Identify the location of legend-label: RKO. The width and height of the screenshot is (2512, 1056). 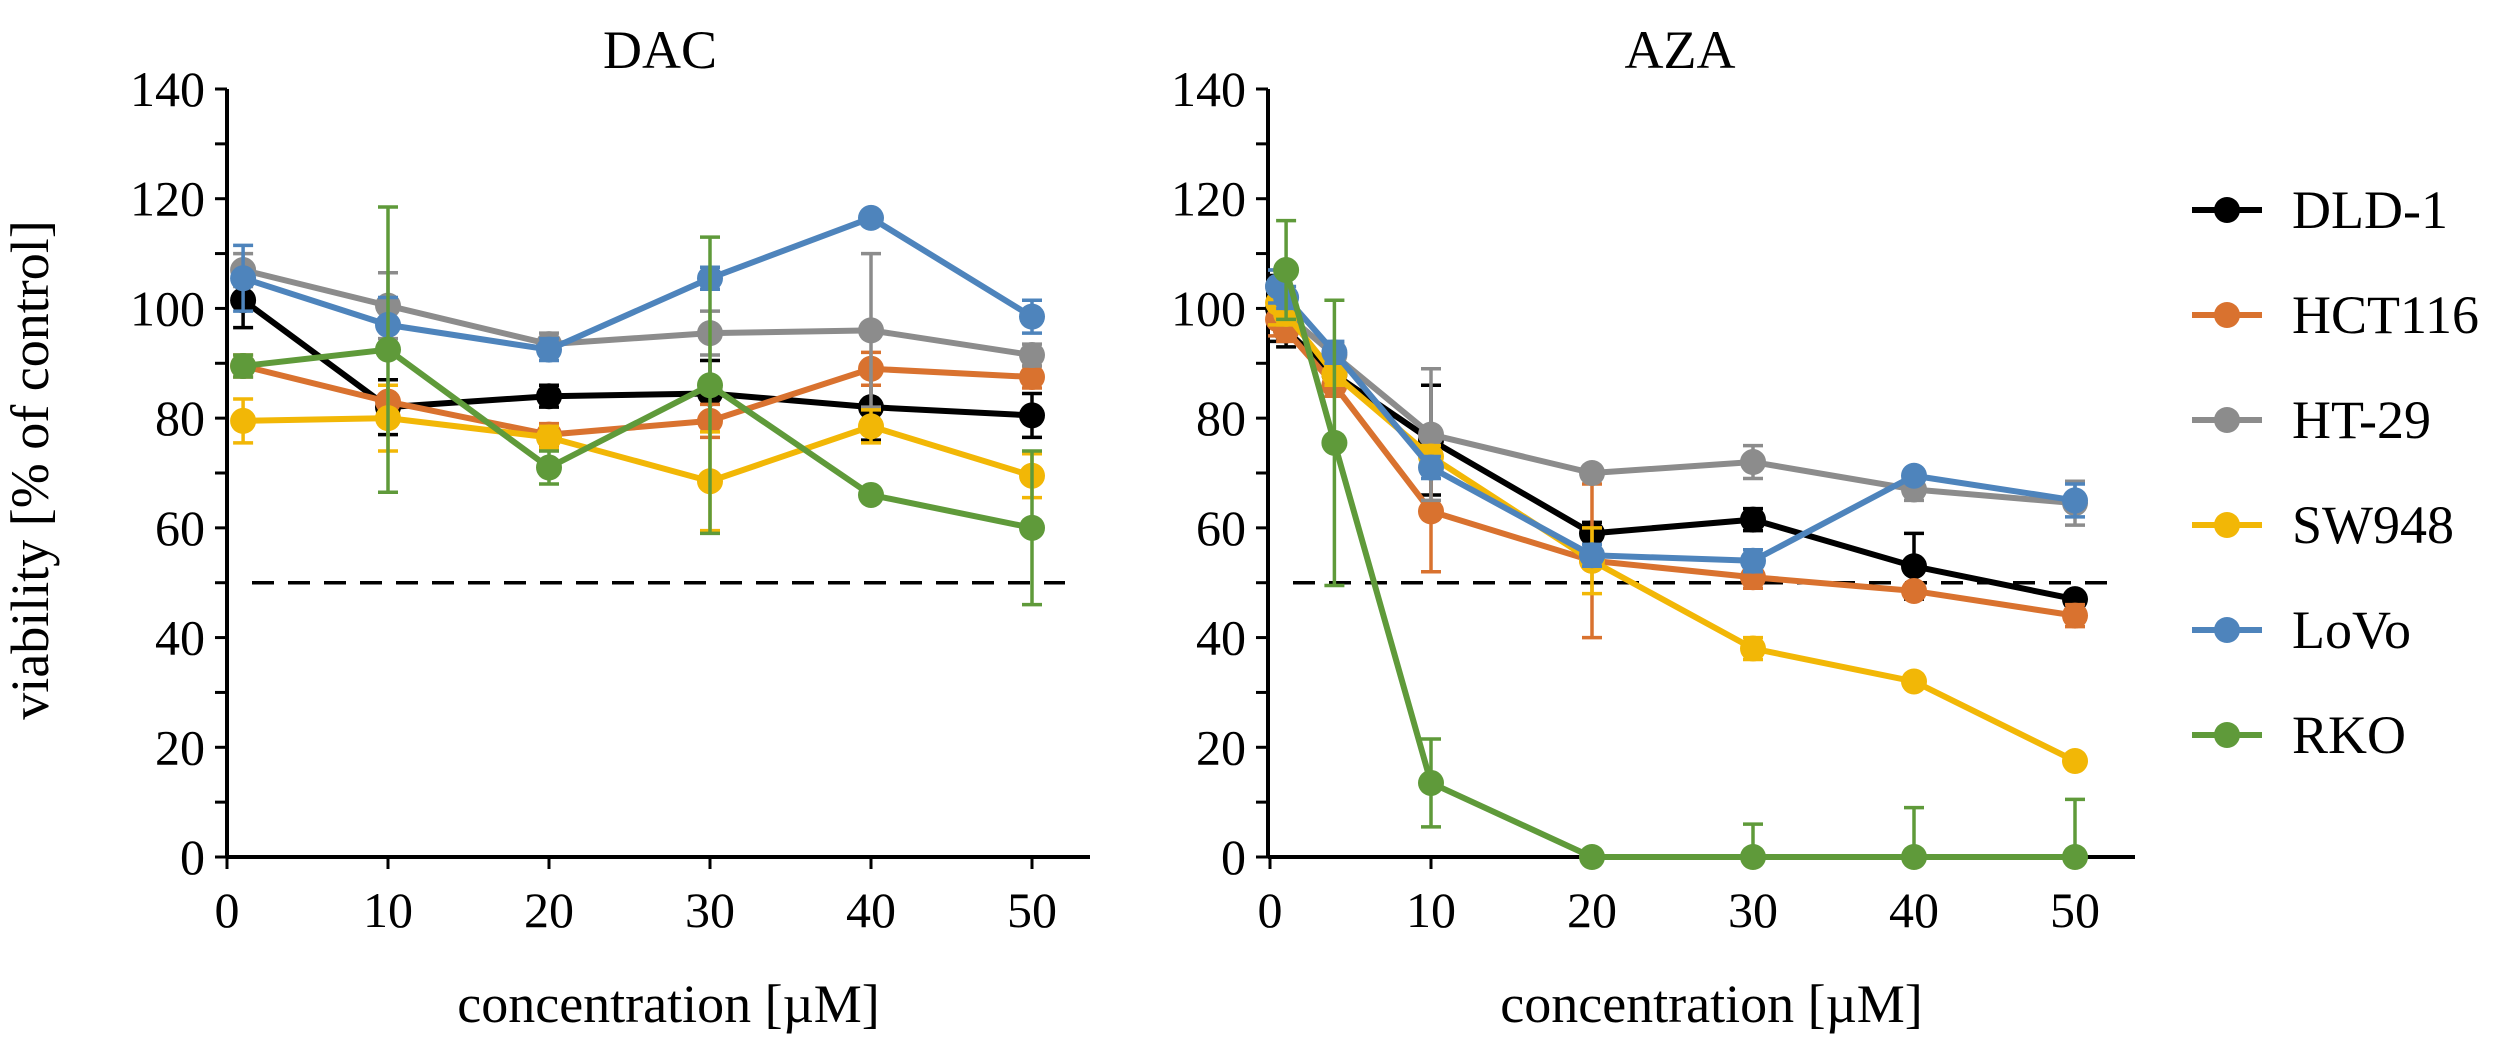
(2349, 735).